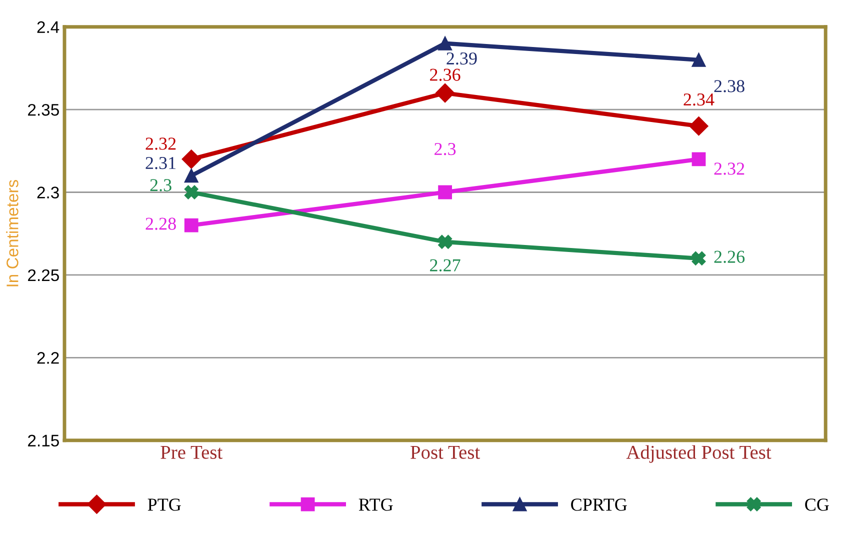 This screenshot has width=860, height=537. What do you see at coordinates (461, 58) in the screenshot?
I see `data-label: 2.39` at bounding box center [461, 58].